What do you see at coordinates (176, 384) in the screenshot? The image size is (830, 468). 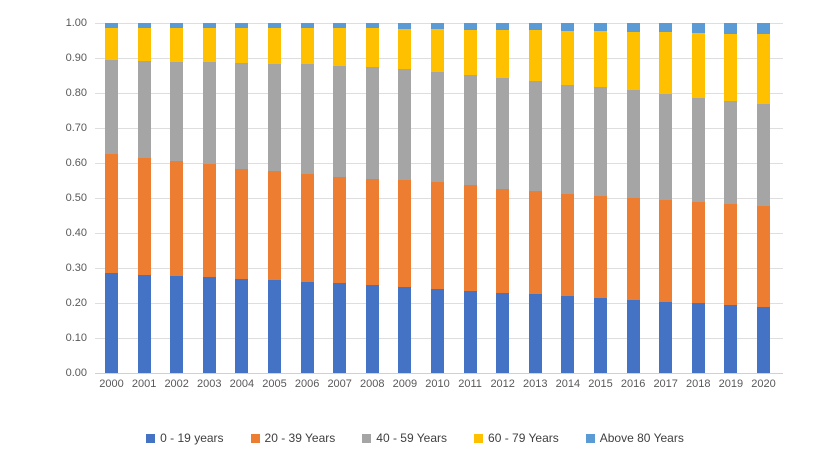 I see `x-axis-tick-label: 2002` at bounding box center [176, 384].